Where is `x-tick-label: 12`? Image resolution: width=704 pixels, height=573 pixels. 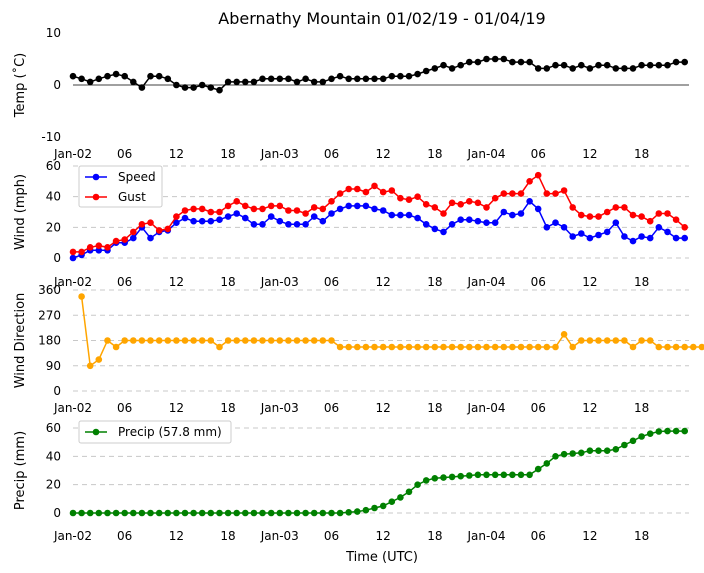
x-tick-label: 12 is located at coordinates (589, 536).